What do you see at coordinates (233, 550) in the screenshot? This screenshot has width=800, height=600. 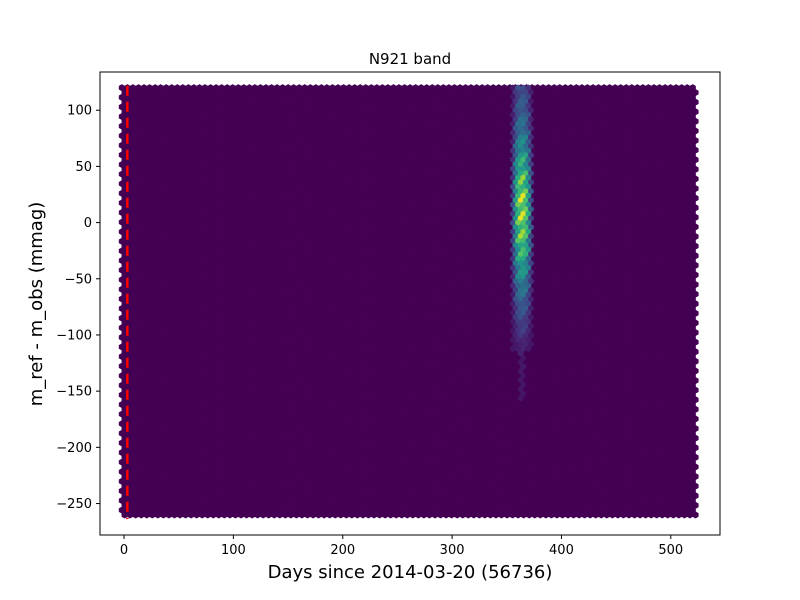 I see `x-tick-label: 100` at bounding box center [233, 550].